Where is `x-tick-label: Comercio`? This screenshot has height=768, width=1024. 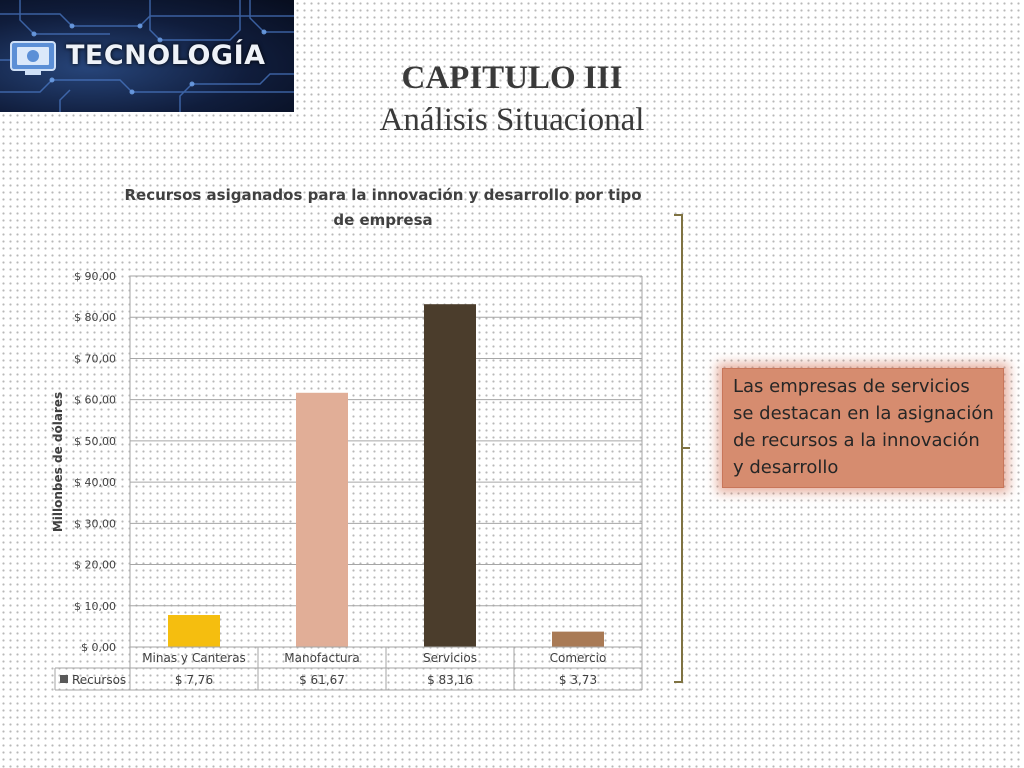 x-tick-label: Comercio is located at coordinates (578, 658).